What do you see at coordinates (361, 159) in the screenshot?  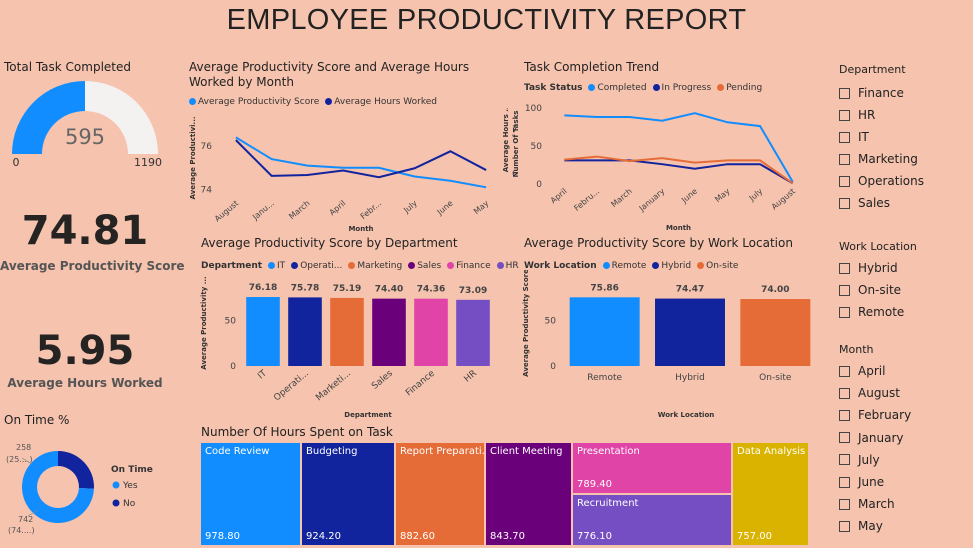 I see `series-line-average-hours-worked` at bounding box center [361, 159].